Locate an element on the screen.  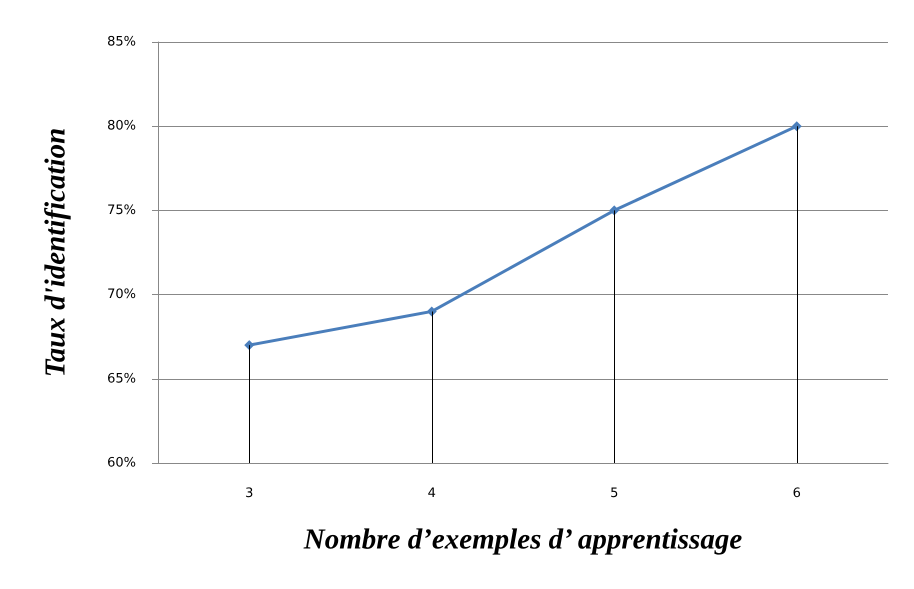
y-tick-label: 75% is located at coordinates (121, 210).